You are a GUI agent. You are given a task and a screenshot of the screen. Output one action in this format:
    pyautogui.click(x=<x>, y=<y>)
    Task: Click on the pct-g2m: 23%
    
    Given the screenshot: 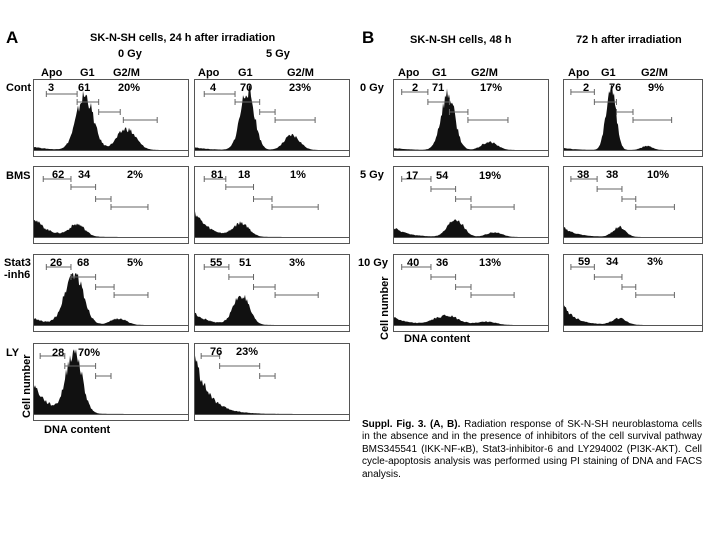 What is the action you would take?
    pyautogui.click(x=300, y=88)
    